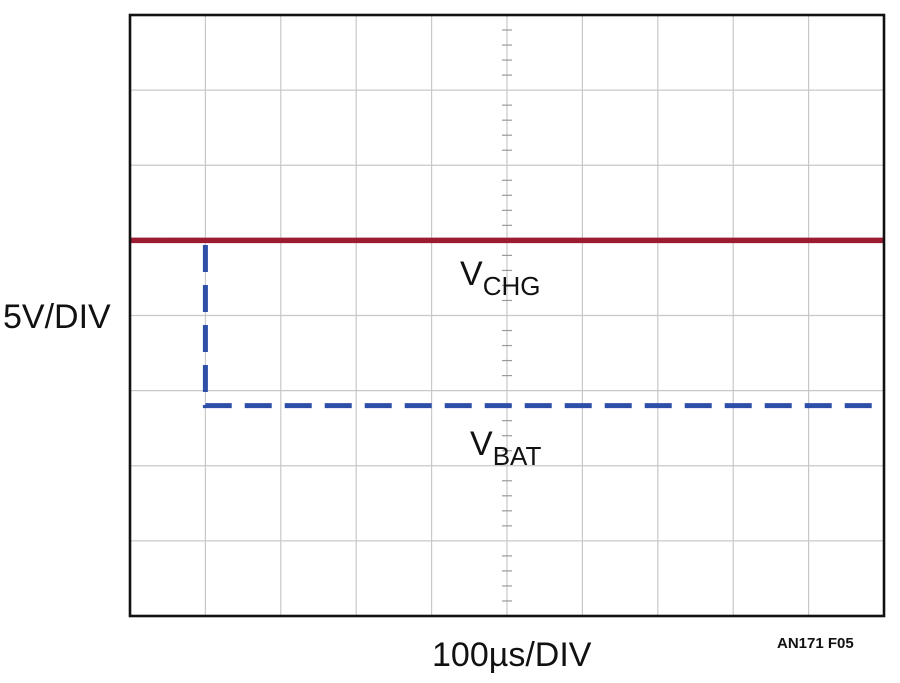  What do you see at coordinates (815, 643) in the screenshot?
I see `figure-id: AN171 F05` at bounding box center [815, 643].